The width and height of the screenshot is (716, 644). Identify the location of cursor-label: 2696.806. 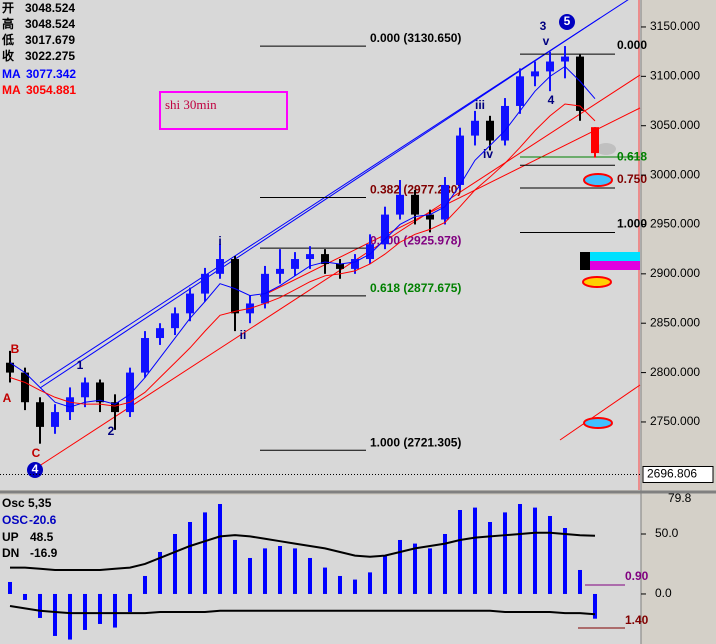
(672, 474).